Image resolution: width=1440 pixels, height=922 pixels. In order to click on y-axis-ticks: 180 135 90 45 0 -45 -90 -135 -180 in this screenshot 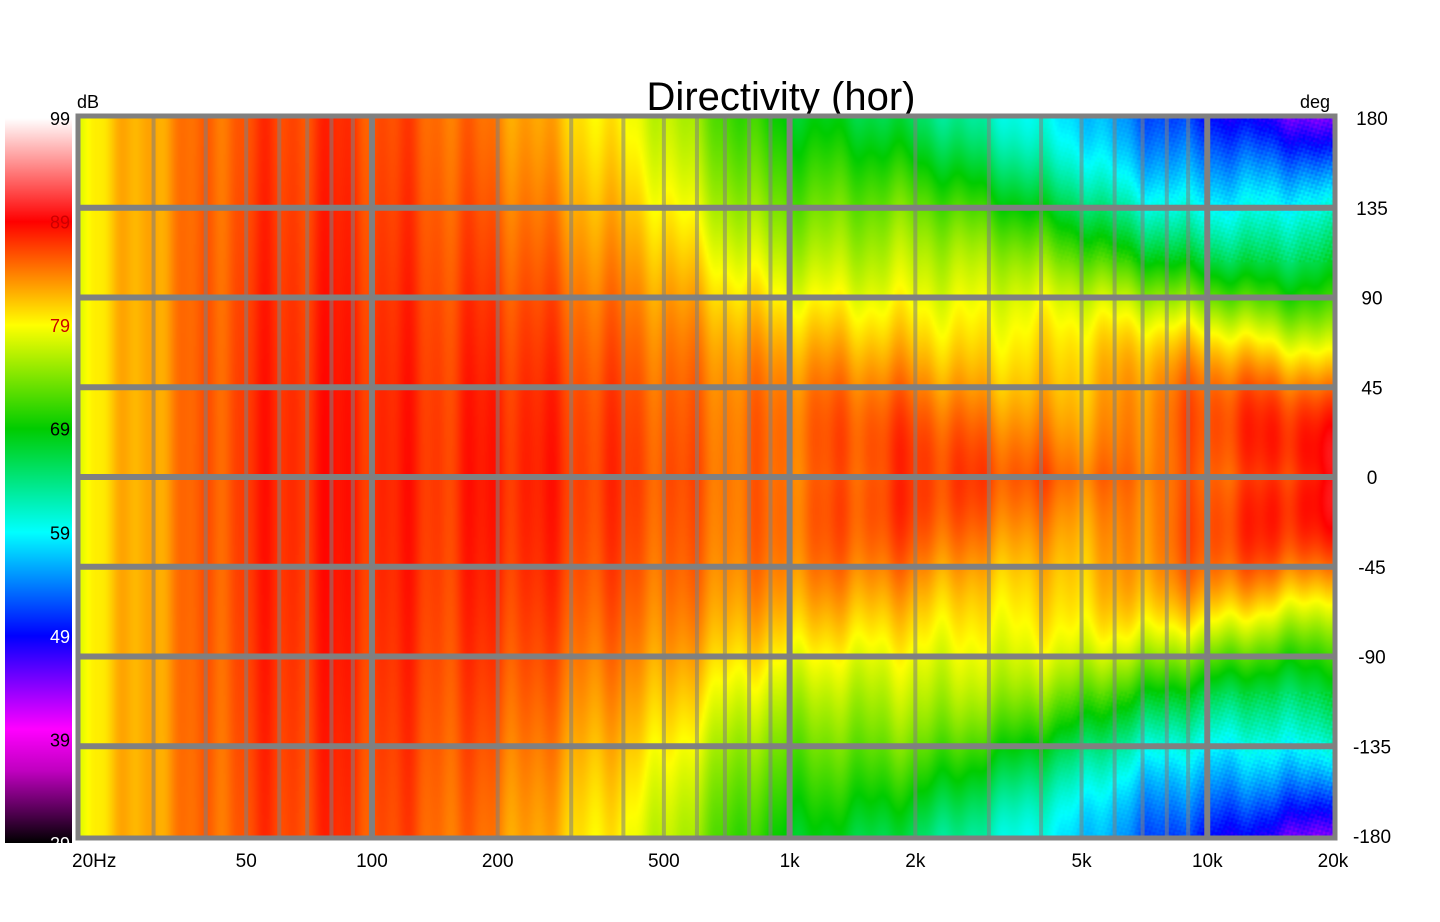, I will do `click(1372, 478)`.